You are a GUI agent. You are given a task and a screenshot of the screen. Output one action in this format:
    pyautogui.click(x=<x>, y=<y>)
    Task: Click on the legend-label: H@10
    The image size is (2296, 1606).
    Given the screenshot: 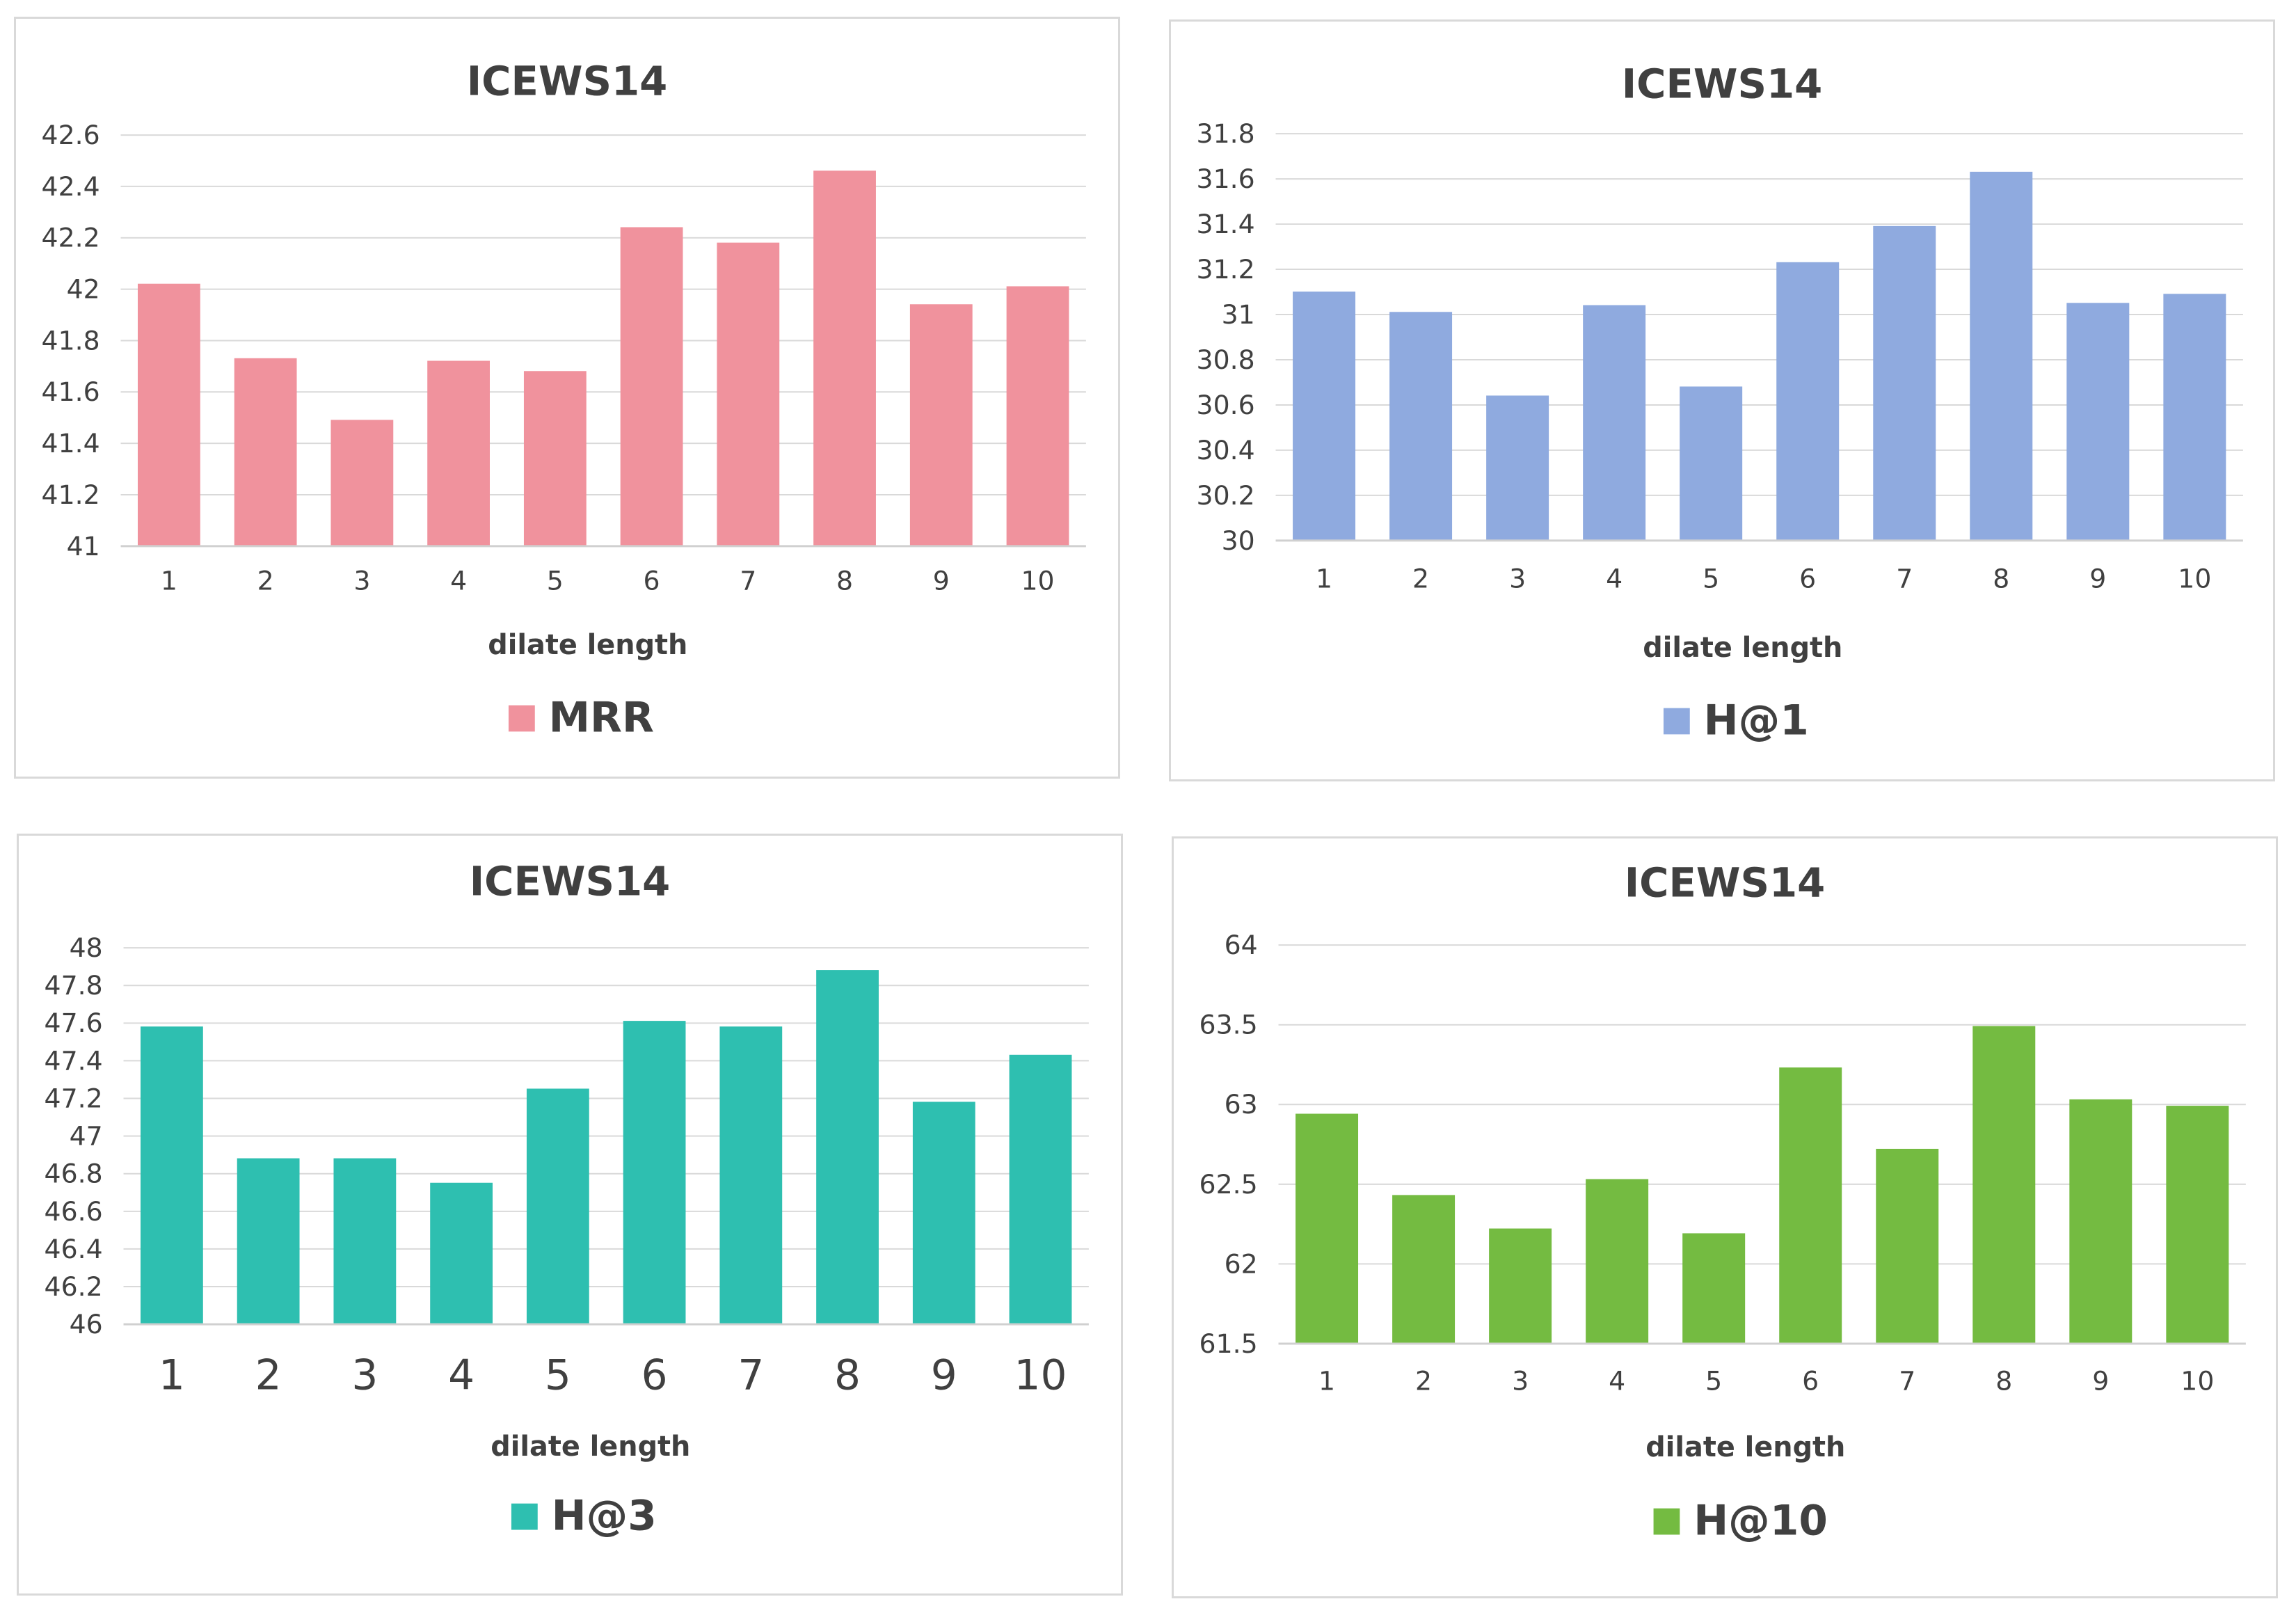 What is the action you would take?
    pyautogui.click(x=1760, y=1521)
    